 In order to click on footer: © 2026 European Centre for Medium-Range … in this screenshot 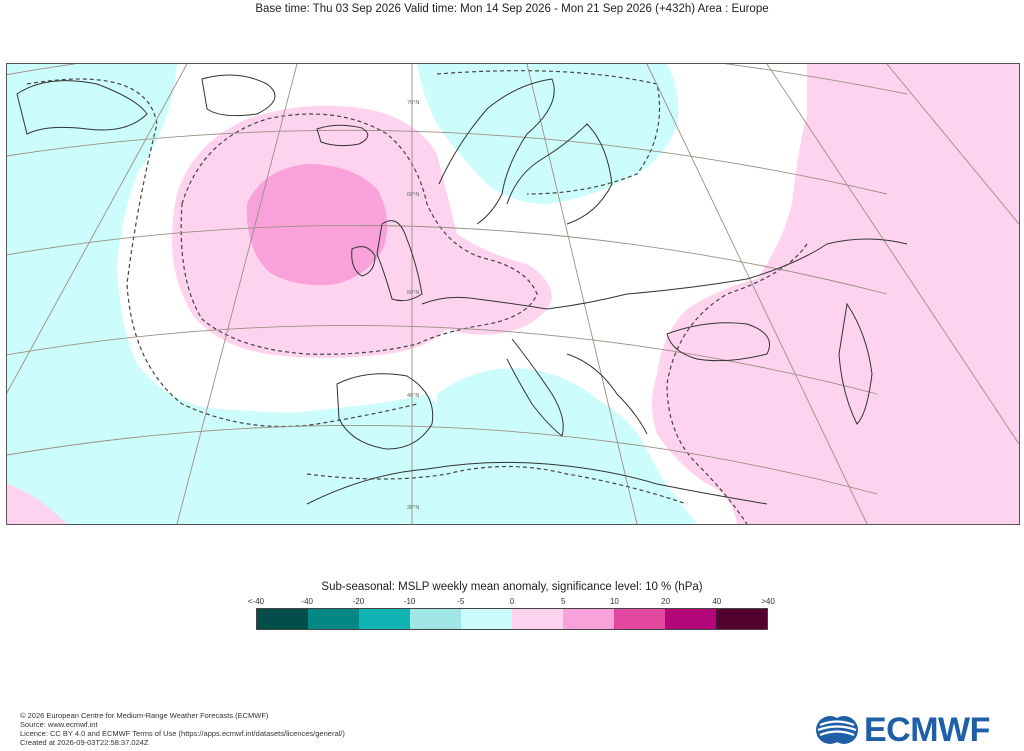, I will do `click(182, 729)`.